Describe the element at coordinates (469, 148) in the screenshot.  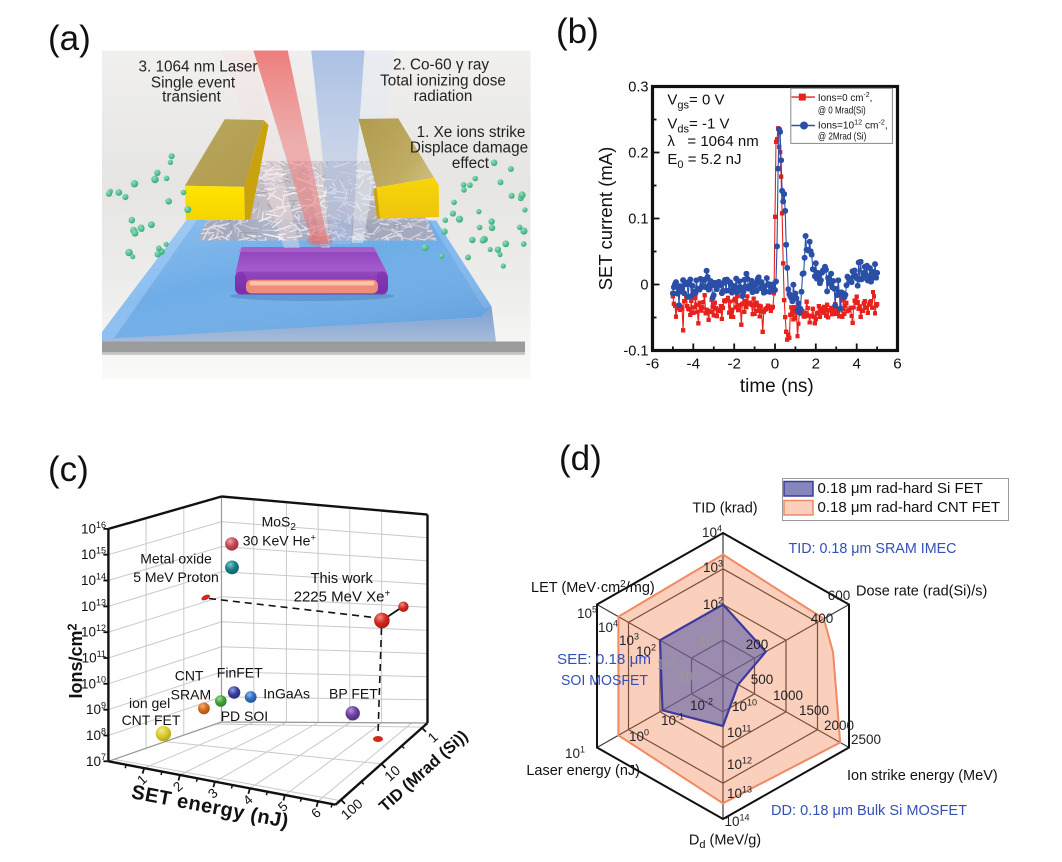
I see `svg-text: Displace damage` at that location.